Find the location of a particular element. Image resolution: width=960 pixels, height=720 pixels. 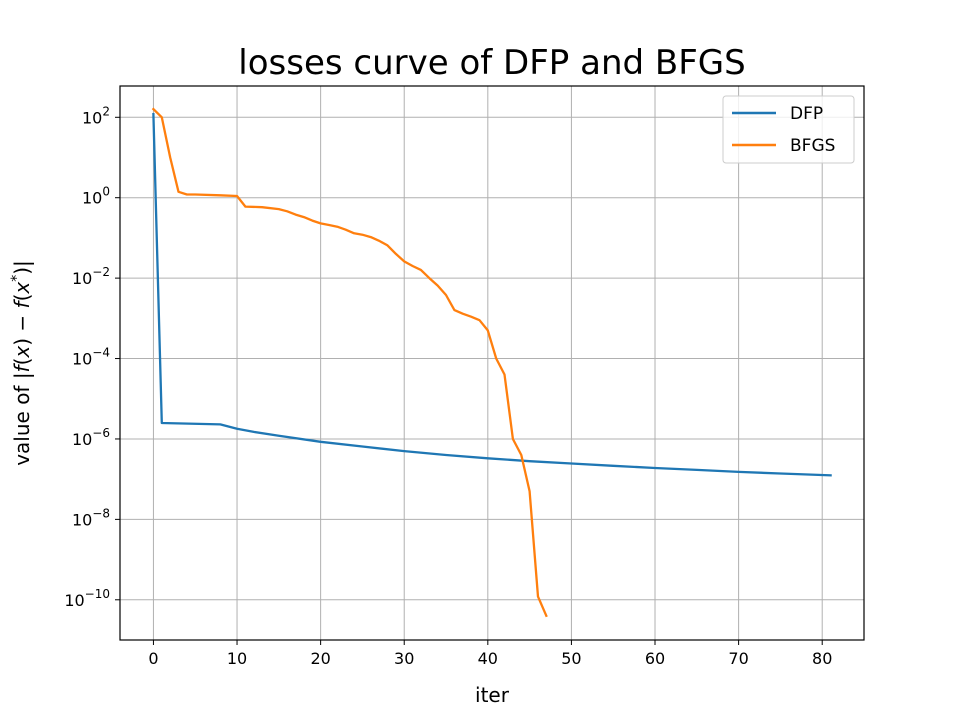

x-tick-label: 80 is located at coordinates (822, 658).